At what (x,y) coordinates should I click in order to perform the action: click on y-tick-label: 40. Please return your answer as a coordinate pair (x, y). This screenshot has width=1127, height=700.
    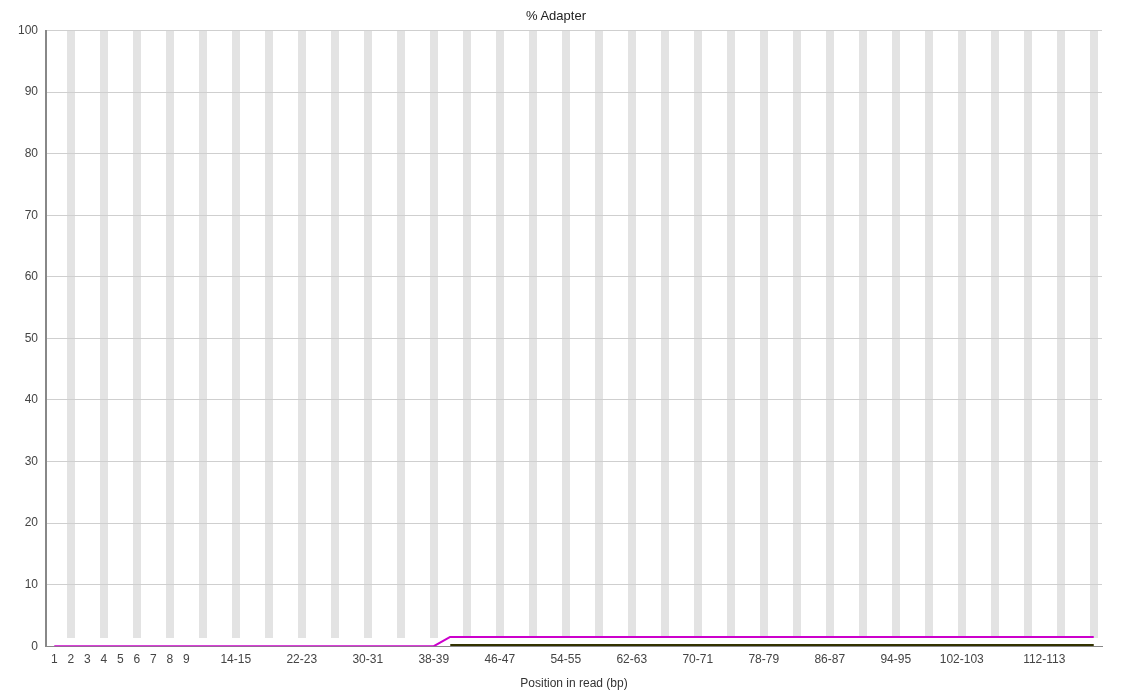
    Looking at the image, I should click on (31, 399).